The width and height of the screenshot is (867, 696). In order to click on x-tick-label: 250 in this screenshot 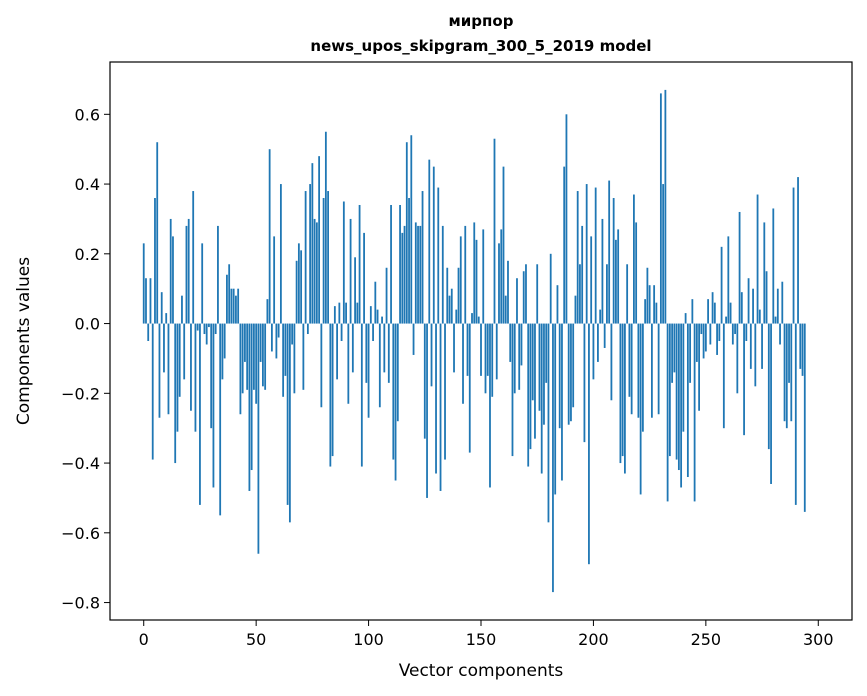, I will do `click(706, 639)`.